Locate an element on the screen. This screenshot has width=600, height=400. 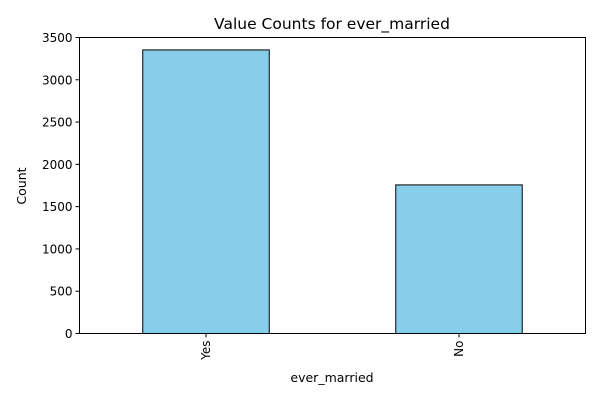
y-tick-label: 0 is located at coordinates (69, 334).